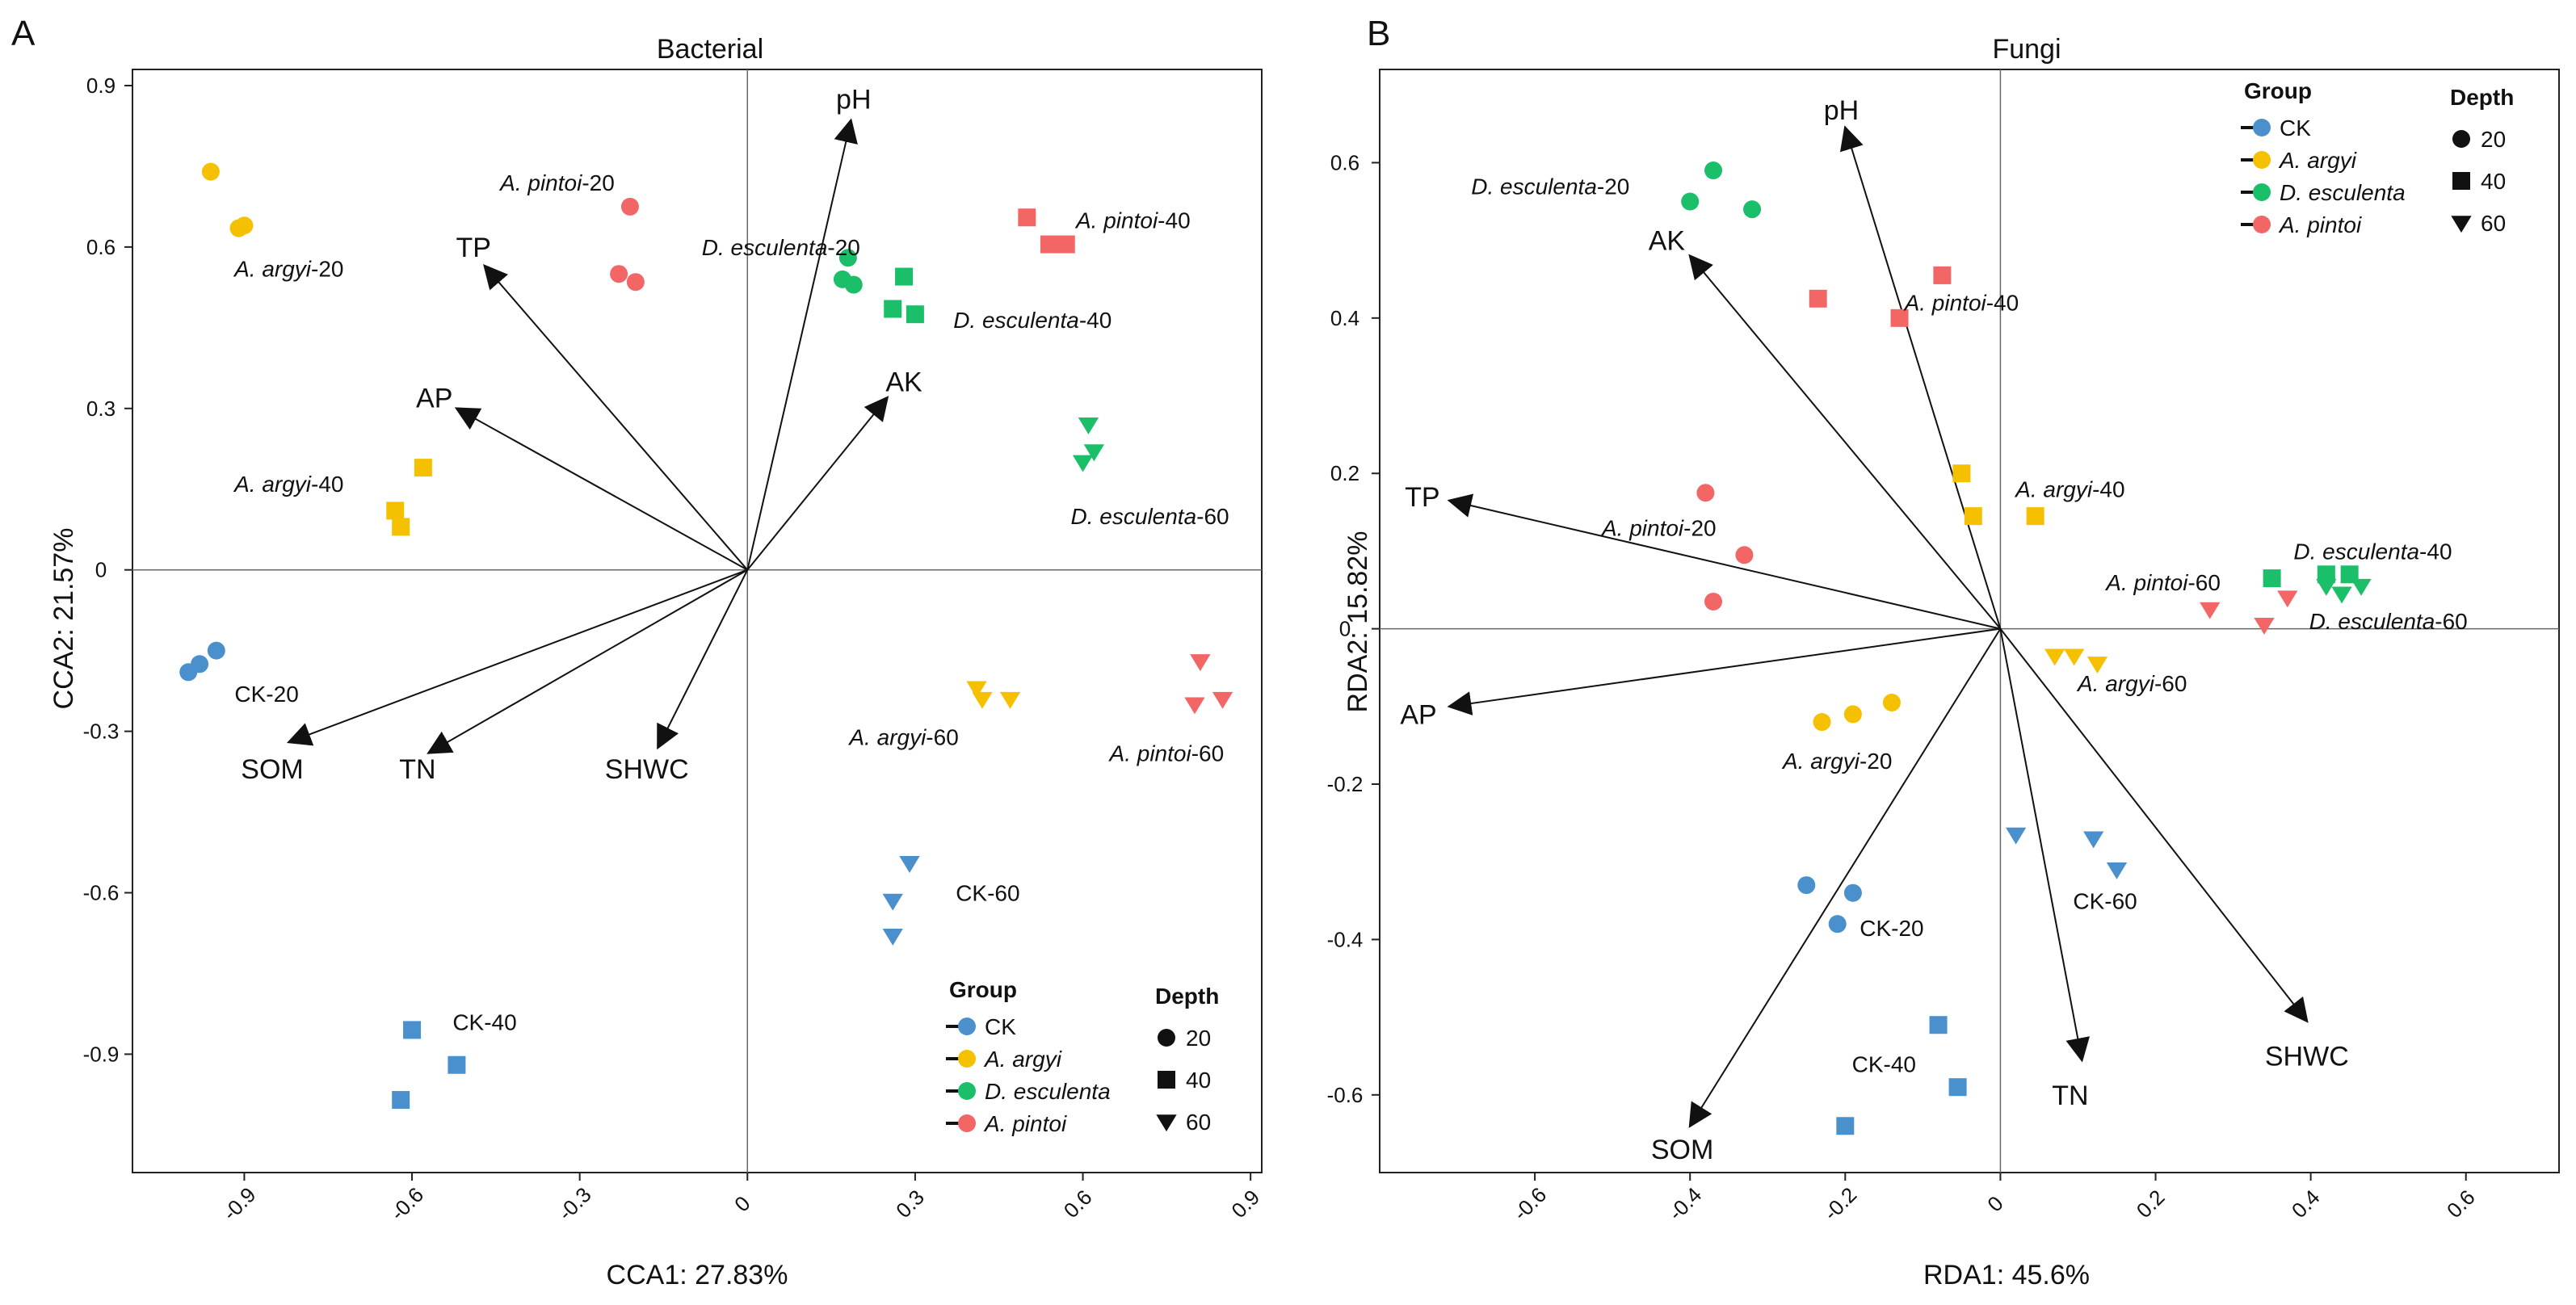 This screenshot has width=2576, height=1305. What do you see at coordinates (1198, 1080) in the screenshot?
I see `legend-depth-label: 40` at bounding box center [1198, 1080].